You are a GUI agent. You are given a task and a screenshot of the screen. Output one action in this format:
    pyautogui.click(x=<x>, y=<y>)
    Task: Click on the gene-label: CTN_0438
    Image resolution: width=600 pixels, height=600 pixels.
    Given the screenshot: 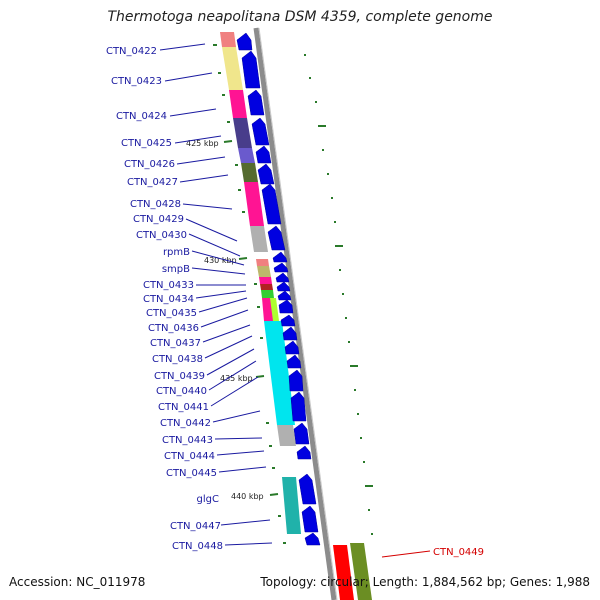 What is the action you would take?
    pyautogui.click(x=177, y=359)
    